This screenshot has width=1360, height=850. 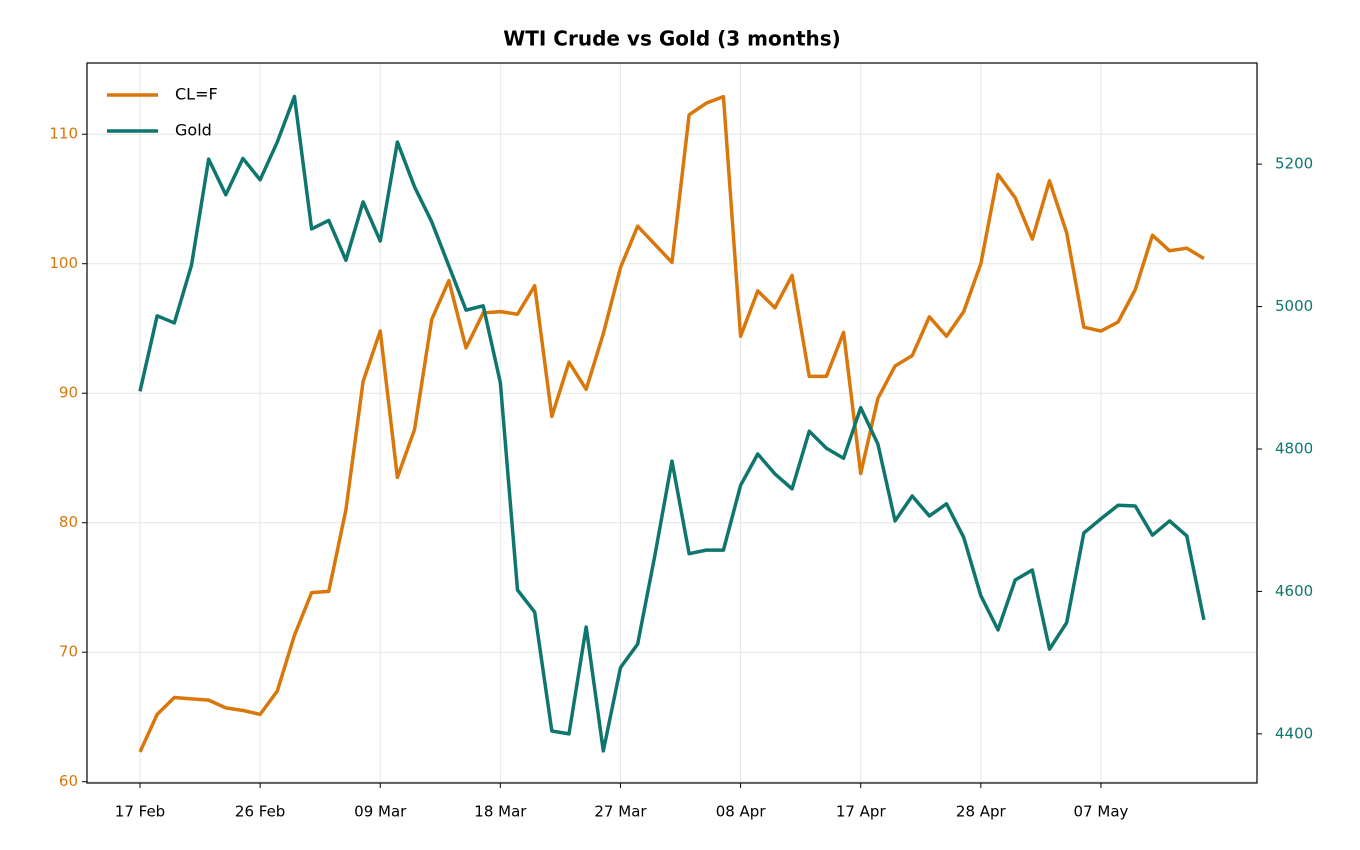 What do you see at coordinates (63, 263) in the screenshot?
I see `y-tick-label: 100` at bounding box center [63, 263].